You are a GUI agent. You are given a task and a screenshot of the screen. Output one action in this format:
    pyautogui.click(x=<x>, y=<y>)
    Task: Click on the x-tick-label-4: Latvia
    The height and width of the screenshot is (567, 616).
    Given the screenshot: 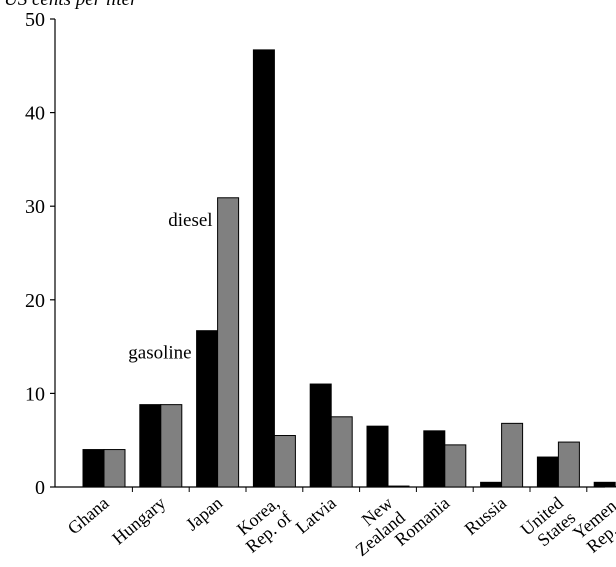 What is the action you would take?
    pyautogui.click(x=316, y=515)
    